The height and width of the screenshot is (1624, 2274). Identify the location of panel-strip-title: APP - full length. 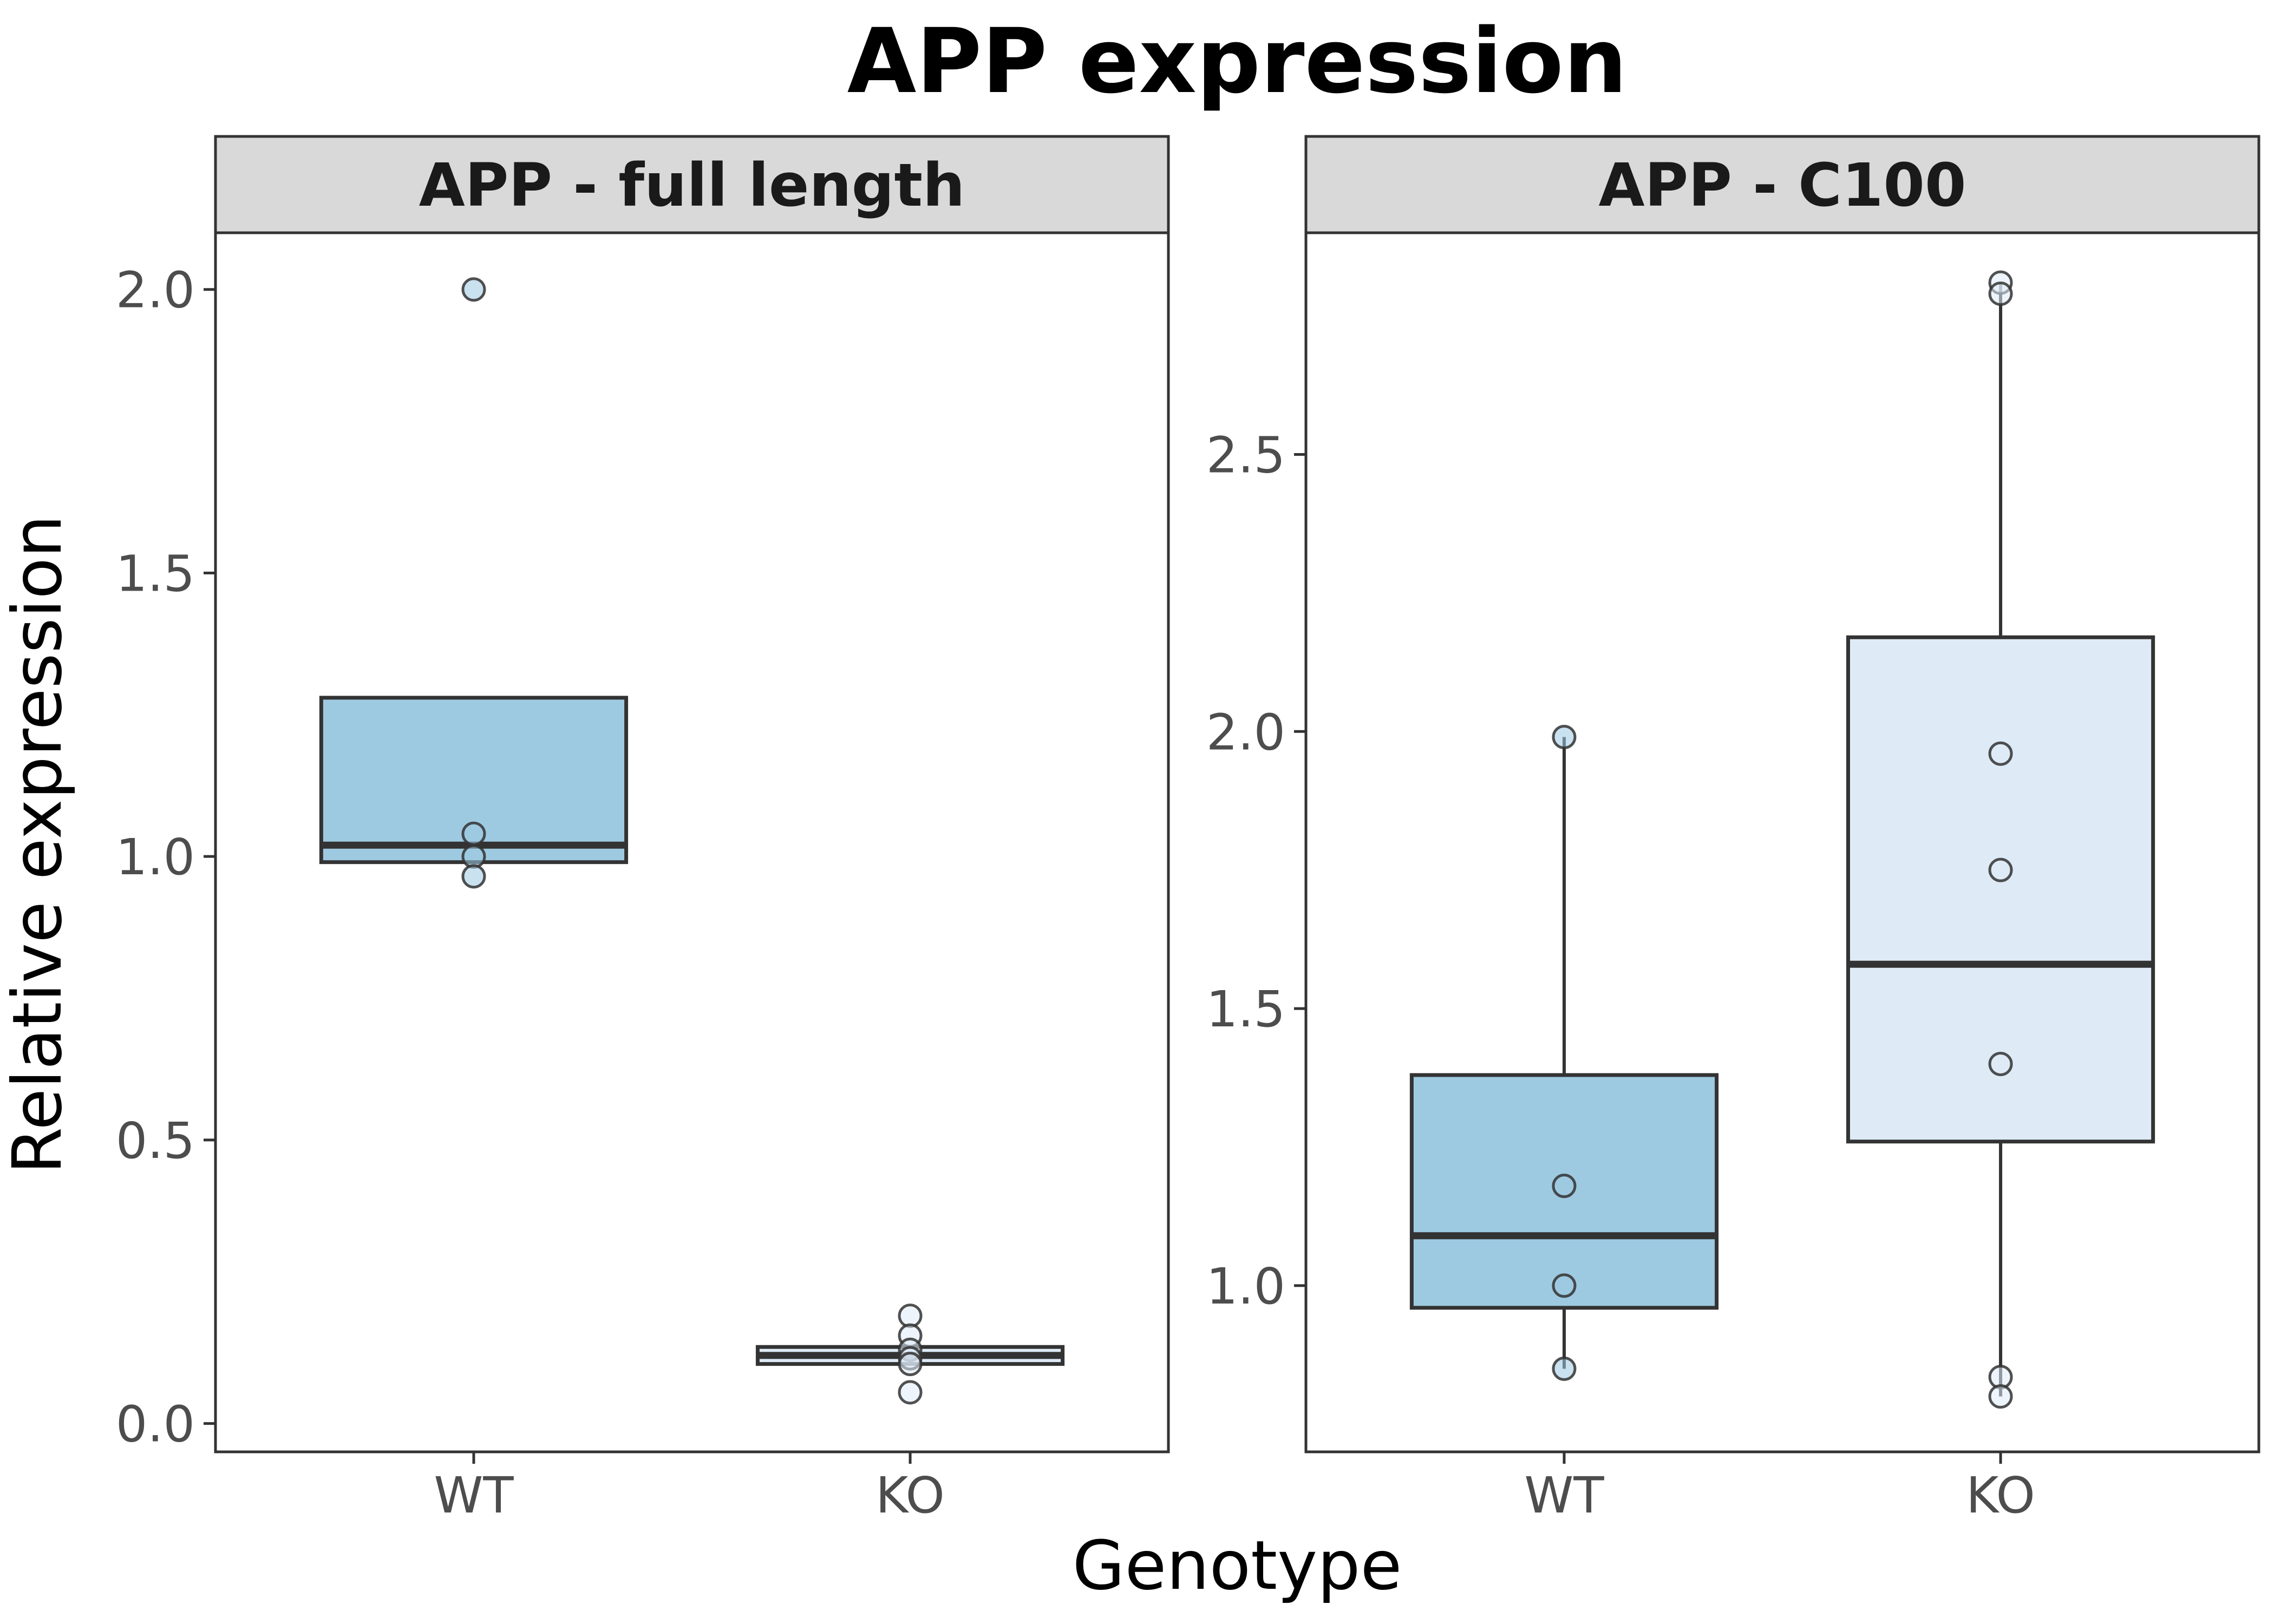
(692, 185).